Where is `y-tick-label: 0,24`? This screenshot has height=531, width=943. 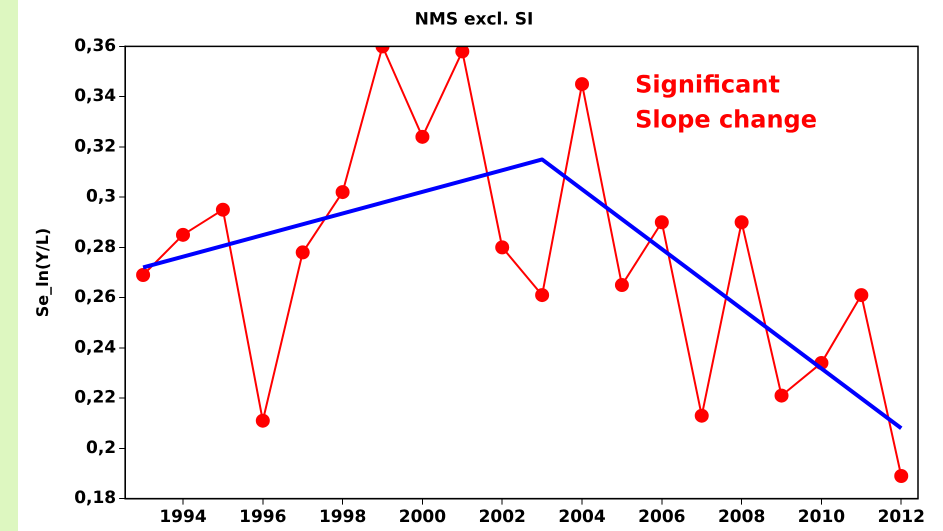
y-tick-label: 0,24 is located at coordinates (95, 347).